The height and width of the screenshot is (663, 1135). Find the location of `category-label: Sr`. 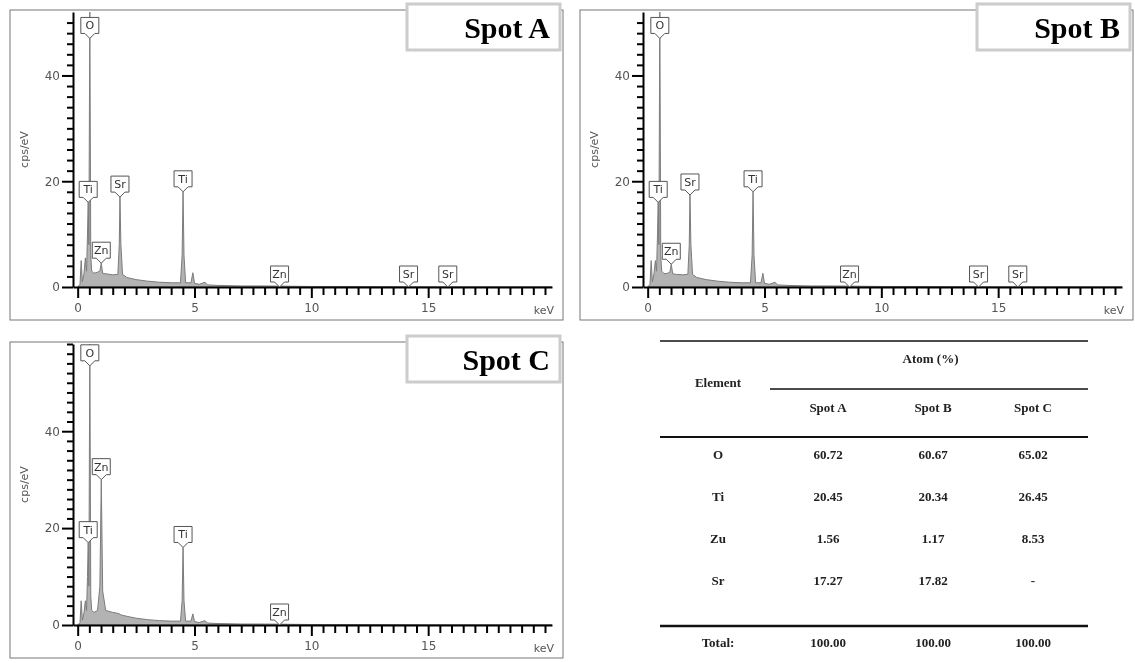

category-label: Sr is located at coordinates (718, 580).